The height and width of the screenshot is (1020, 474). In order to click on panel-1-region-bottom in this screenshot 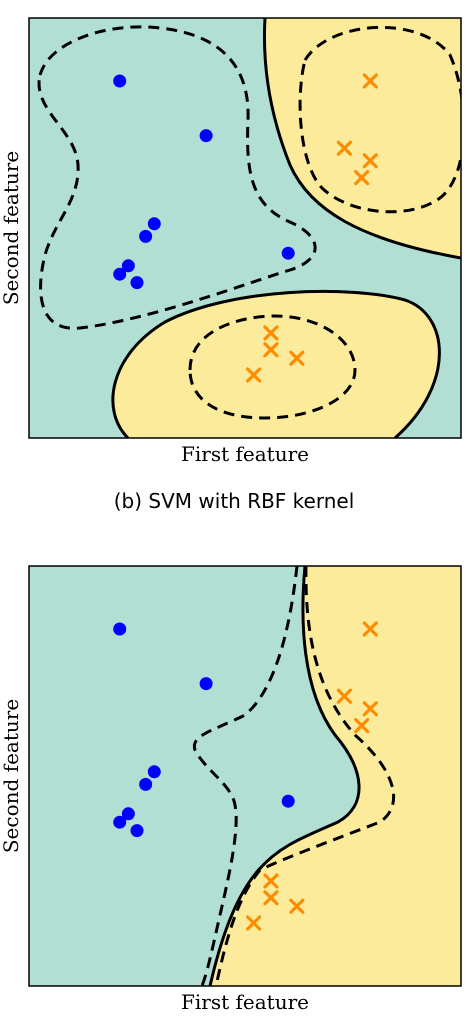, I will do `click(276, 364)`.